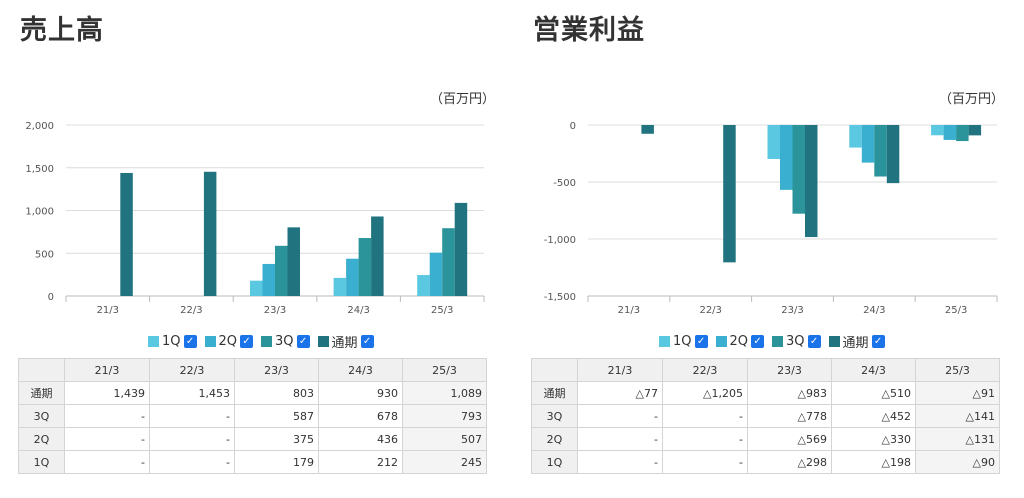  Describe the element at coordinates (765, 439) in the screenshot. I see `table-row: 2Q - - △569 △330 △131` at that location.